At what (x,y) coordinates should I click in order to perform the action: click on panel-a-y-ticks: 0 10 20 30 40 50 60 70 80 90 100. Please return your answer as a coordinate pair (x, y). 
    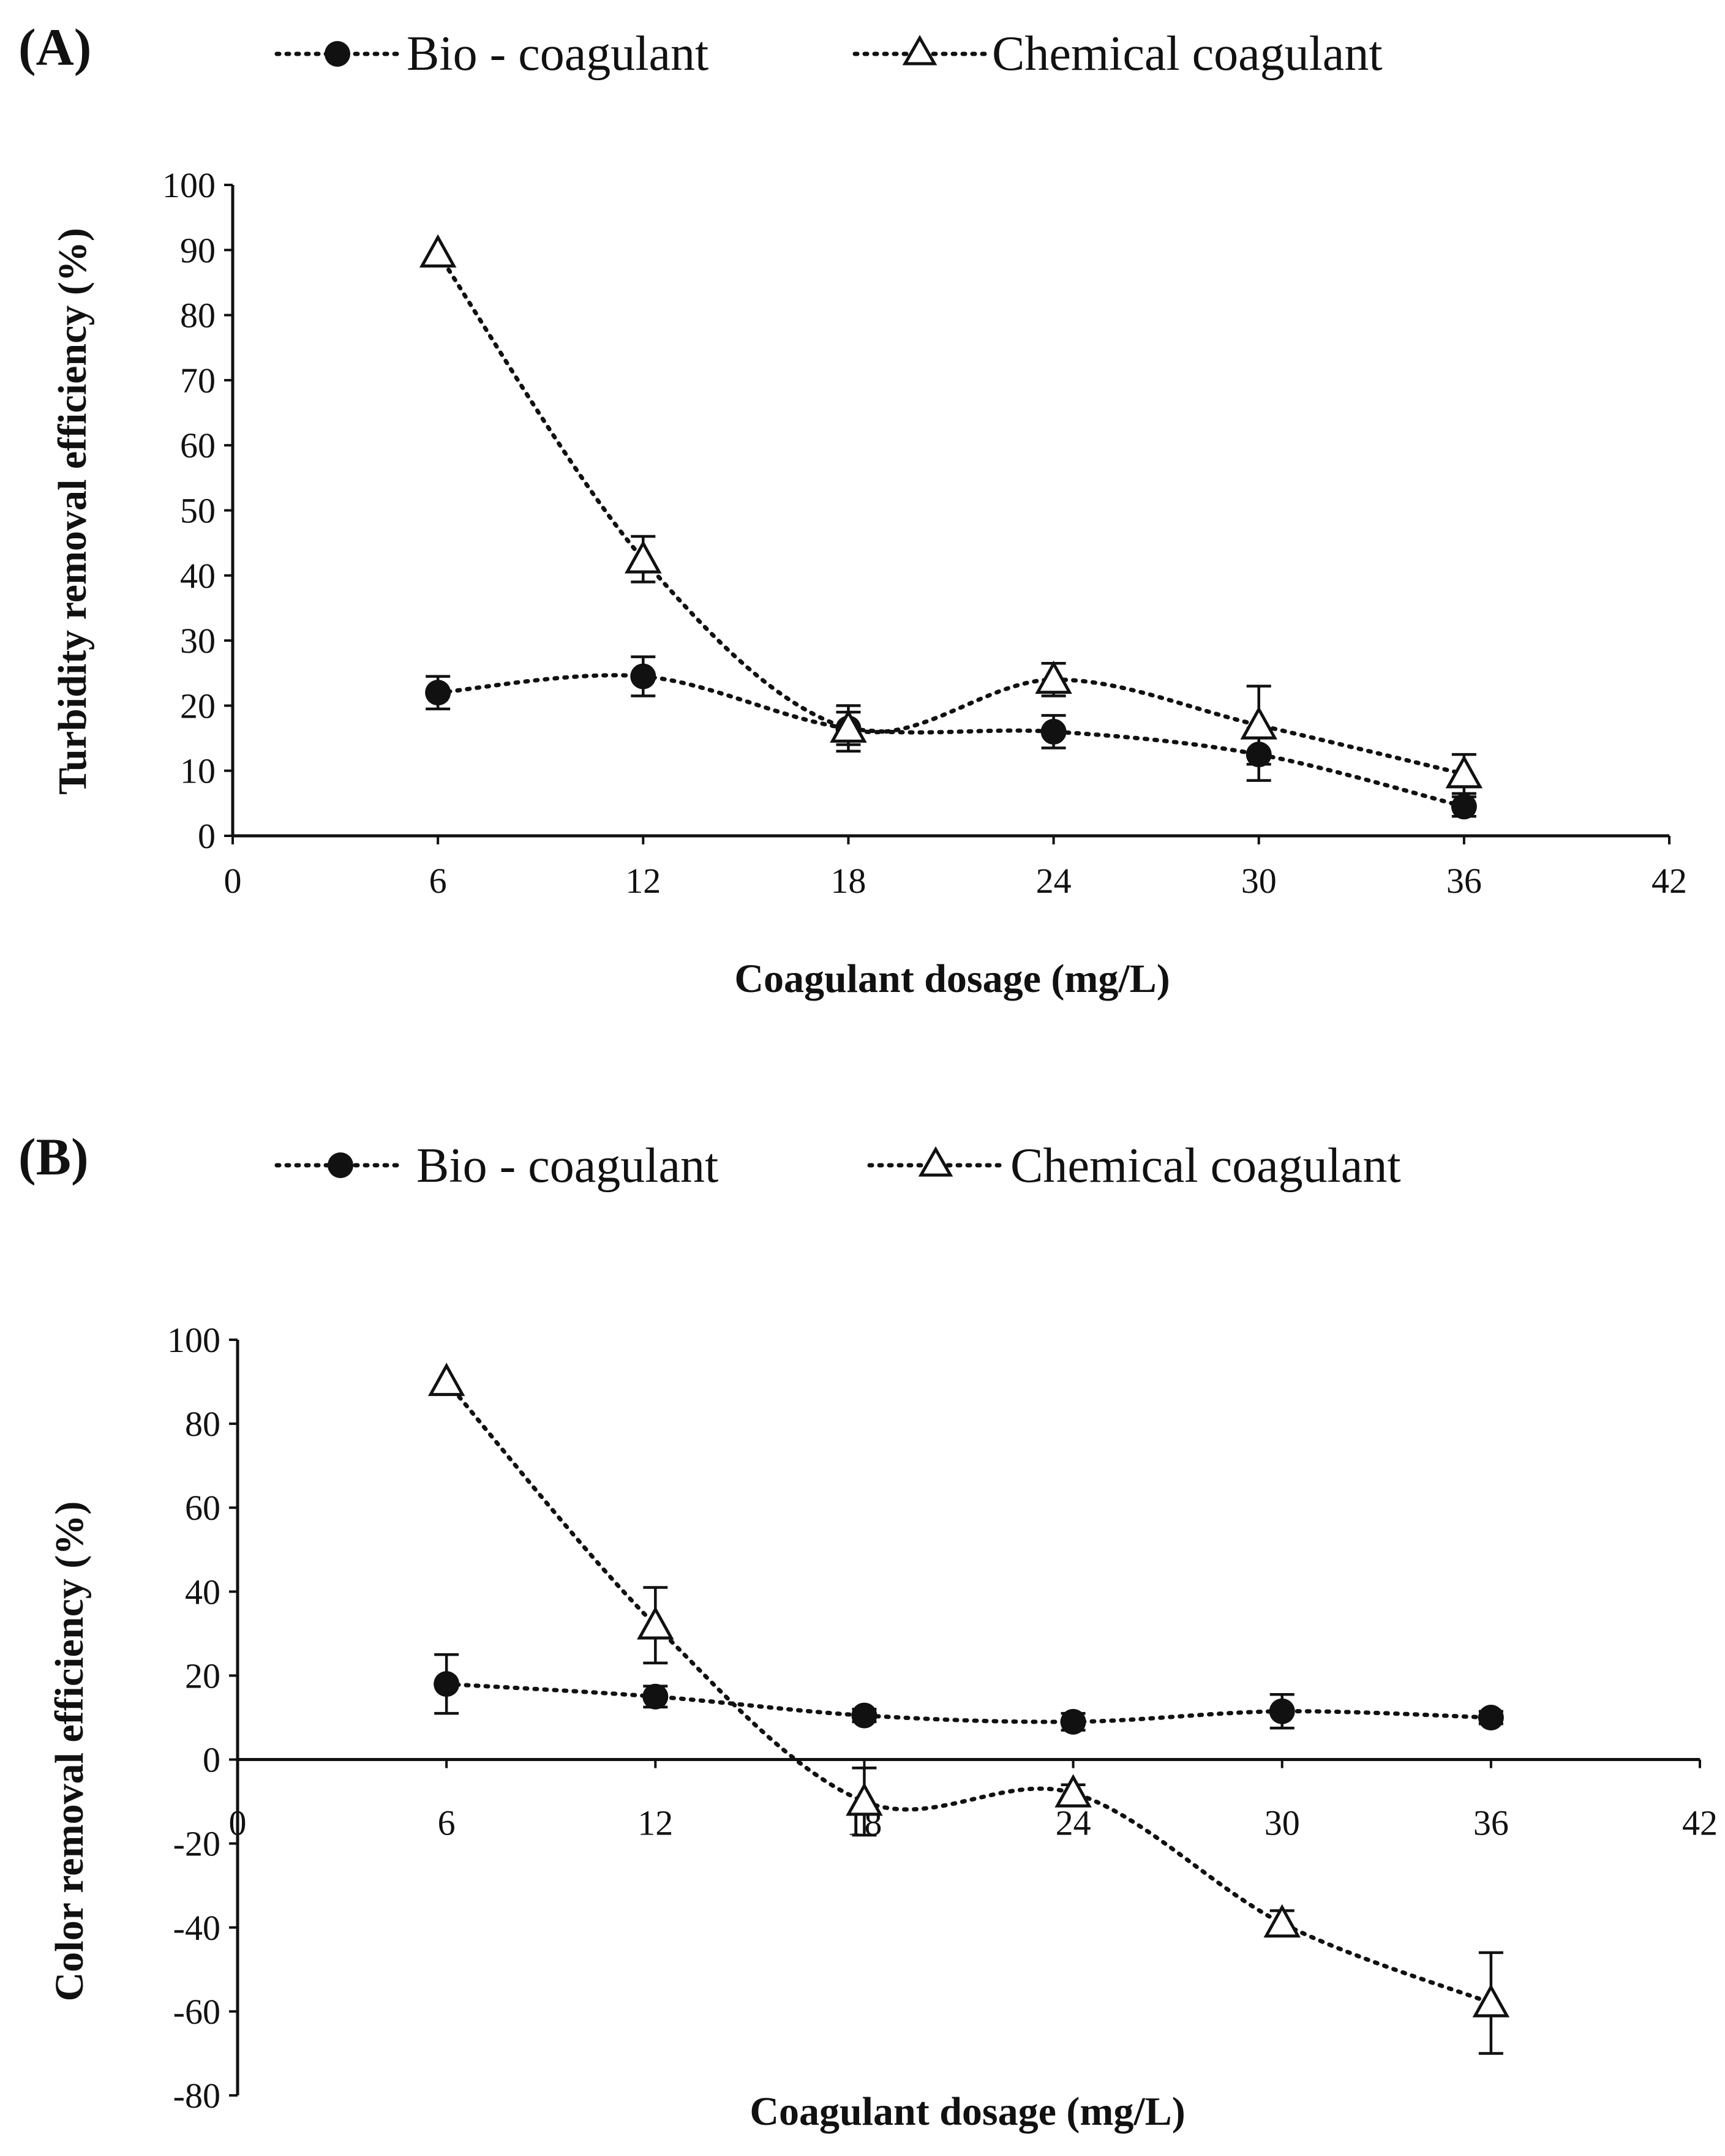
    Looking at the image, I should click on (189, 511).